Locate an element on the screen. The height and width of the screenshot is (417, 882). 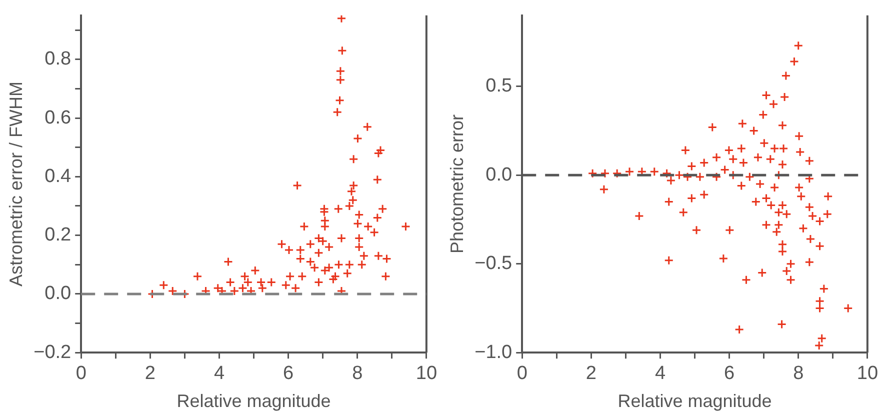
y-tick-label: −0.2 is located at coordinates (53, 352).